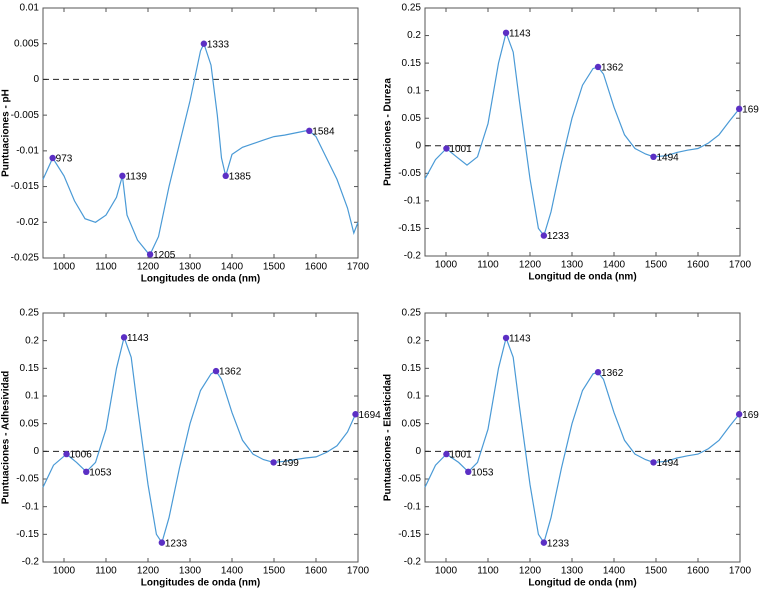 The height and width of the screenshot is (598, 759). What do you see at coordinates (6, 438) in the screenshot?
I see `y-axis-label: Puntuaciones - Adhesividad` at bounding box center [6, 438].